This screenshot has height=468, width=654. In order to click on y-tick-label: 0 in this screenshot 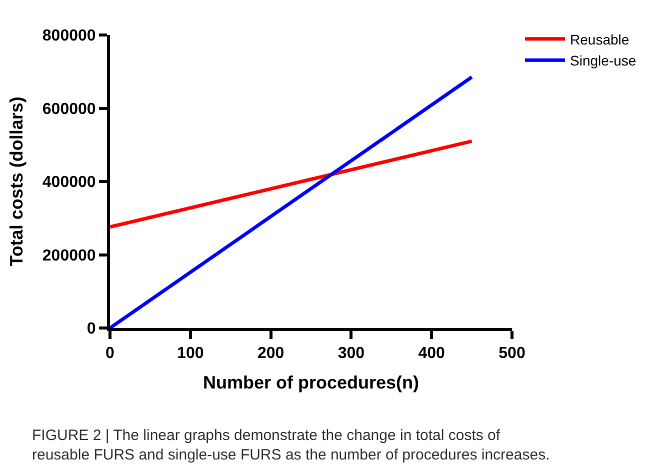, I will do `click(91, 329)`.